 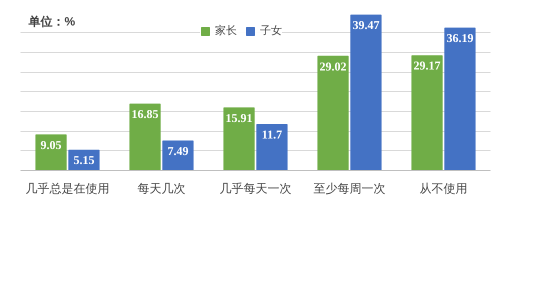 What do you see at coordinates (444, 189) in the screenshot?
I see `x-tick-label: 从不使用` at bounding box center [444, 189].